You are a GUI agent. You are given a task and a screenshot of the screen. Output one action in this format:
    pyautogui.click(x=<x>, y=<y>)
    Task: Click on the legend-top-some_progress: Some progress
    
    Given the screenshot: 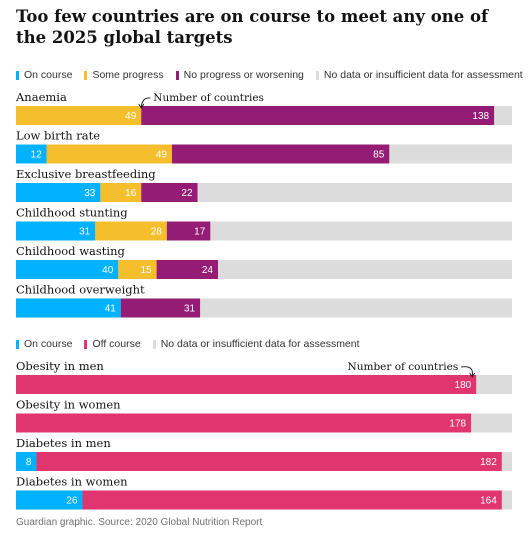 What is the action you would take?
    pyautogui.click(x=124, y=75)
    